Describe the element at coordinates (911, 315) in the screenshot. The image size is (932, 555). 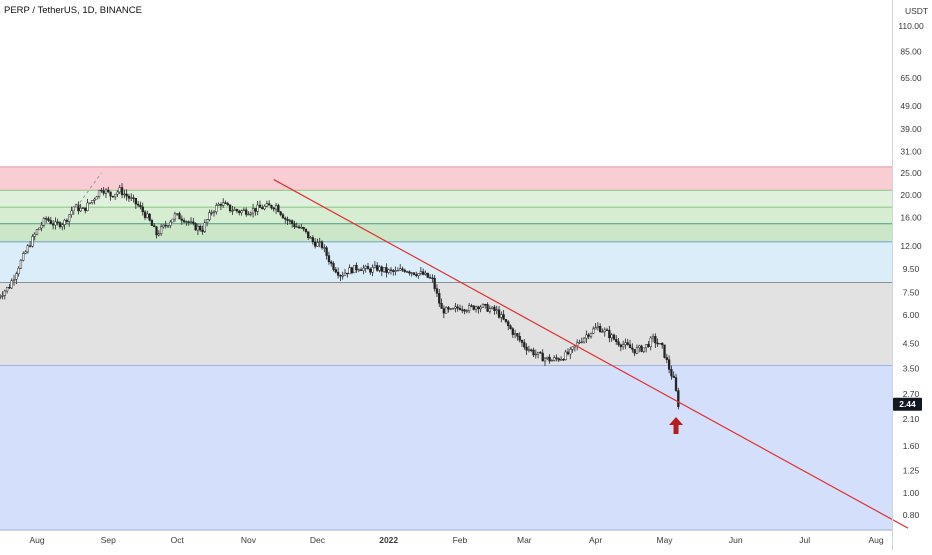
I see `price-tick-label: 6.00` at that location.